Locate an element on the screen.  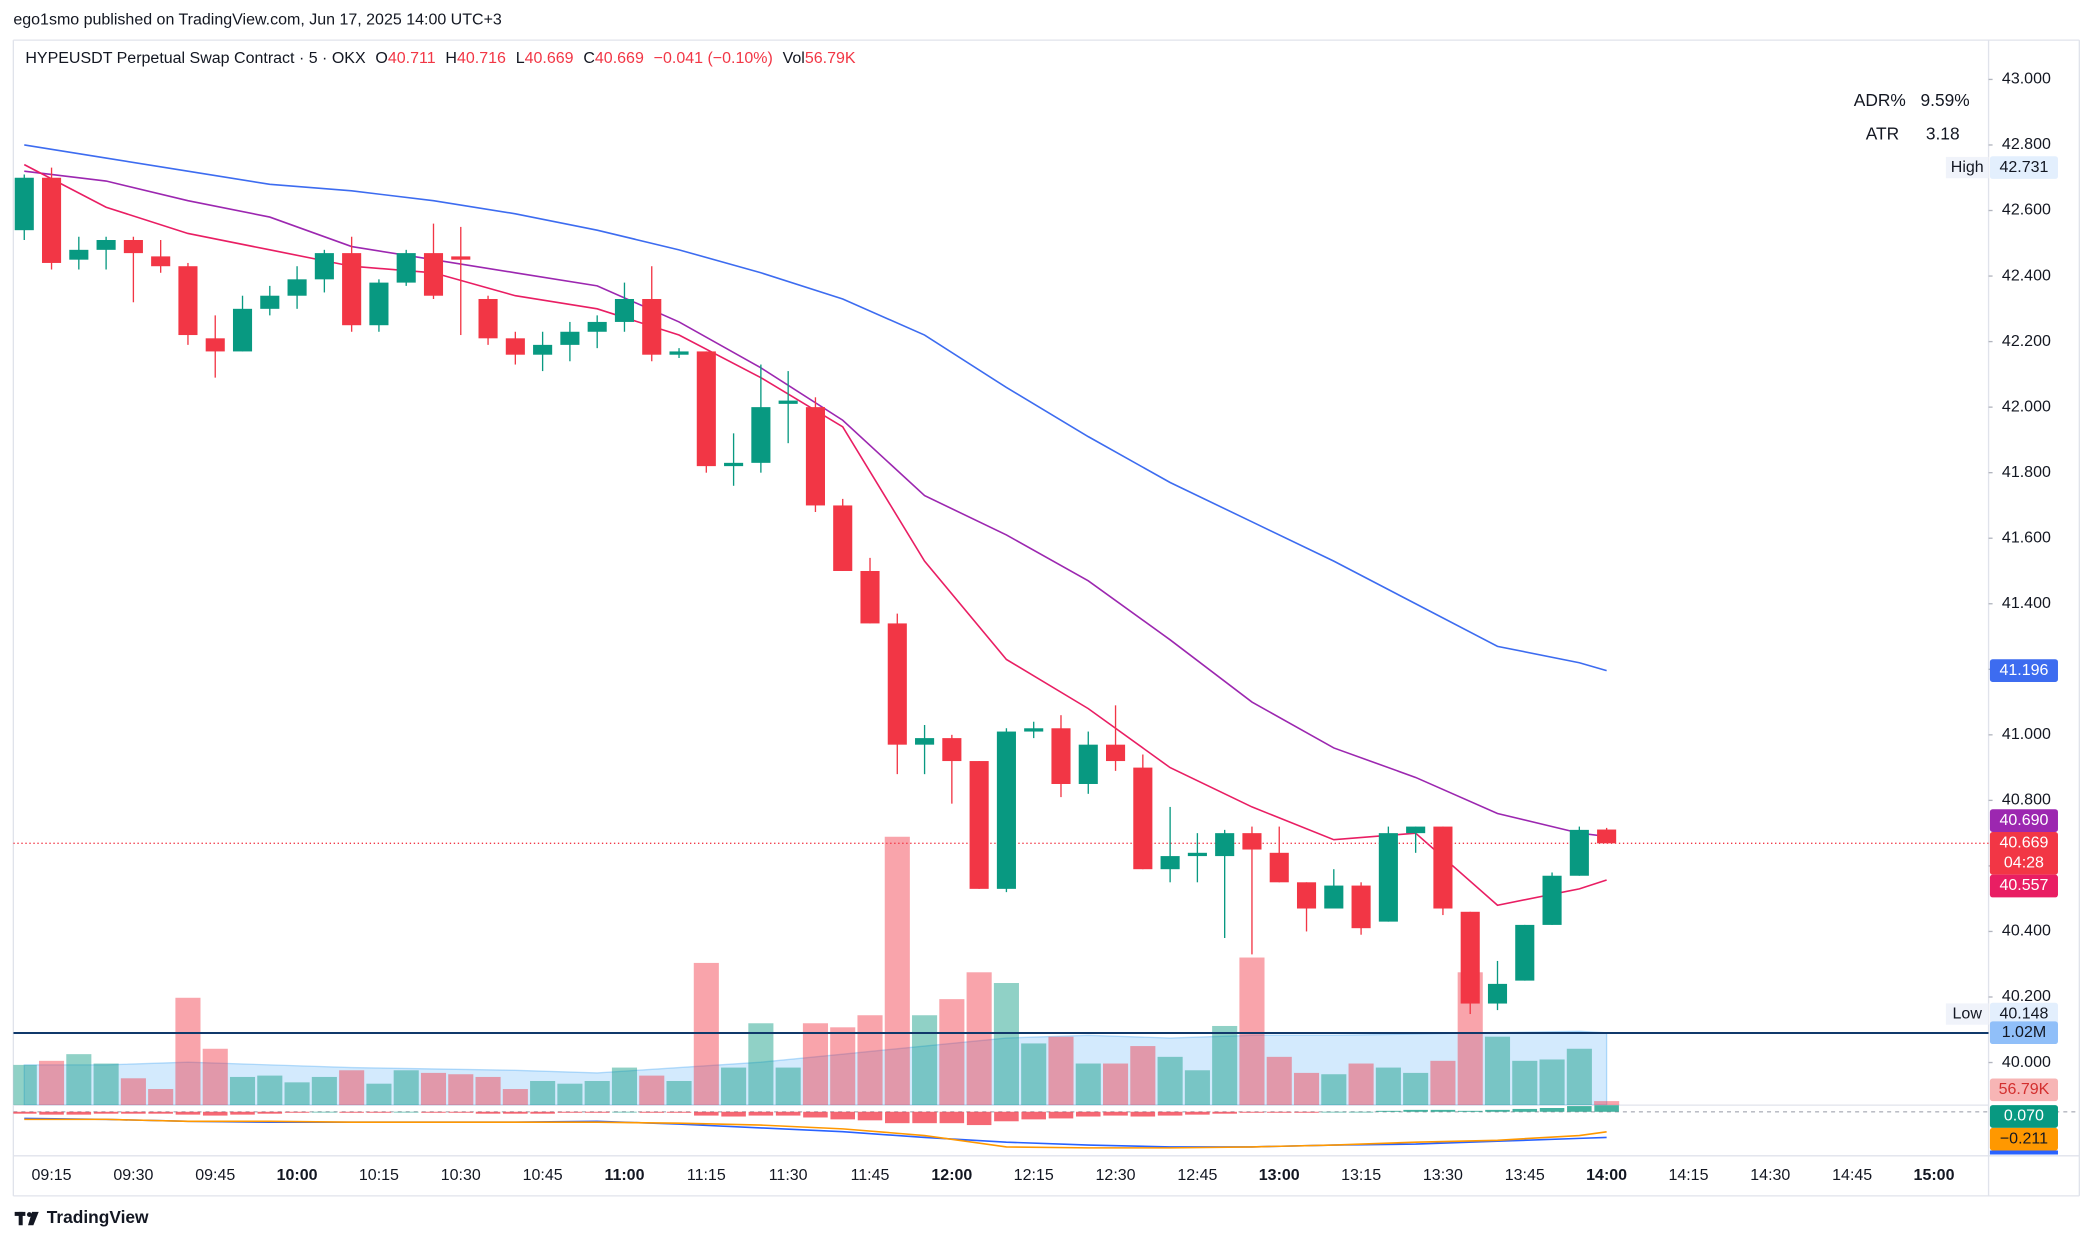
x-tick-label: 13:00 is located at coordinates (1279, 1175).